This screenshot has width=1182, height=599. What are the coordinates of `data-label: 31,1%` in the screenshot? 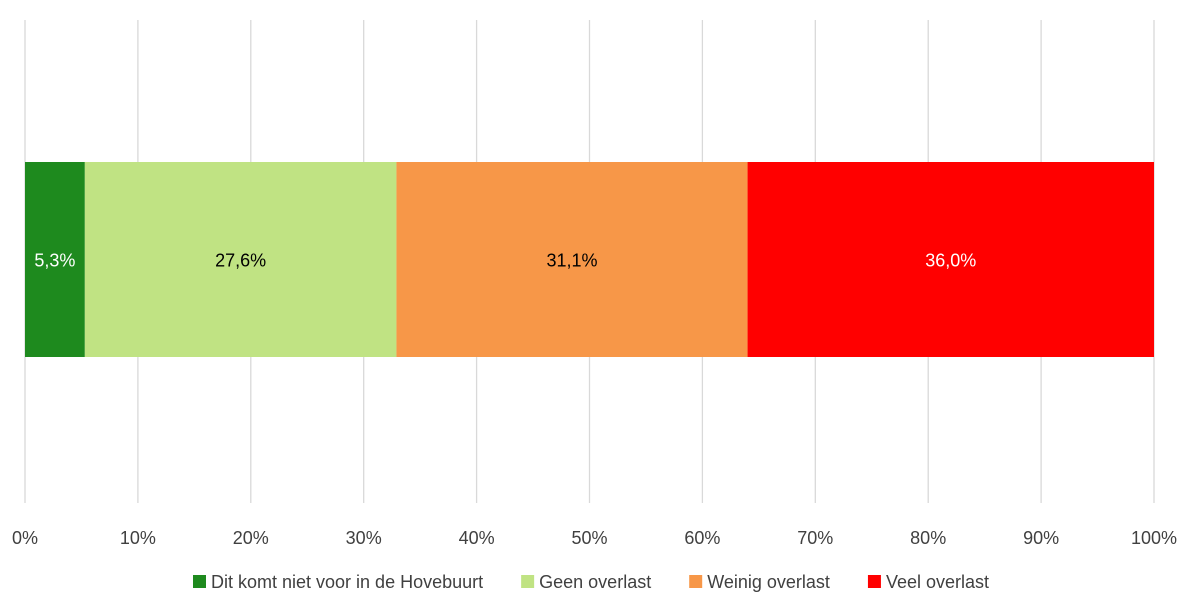 It's located at (571, 261).